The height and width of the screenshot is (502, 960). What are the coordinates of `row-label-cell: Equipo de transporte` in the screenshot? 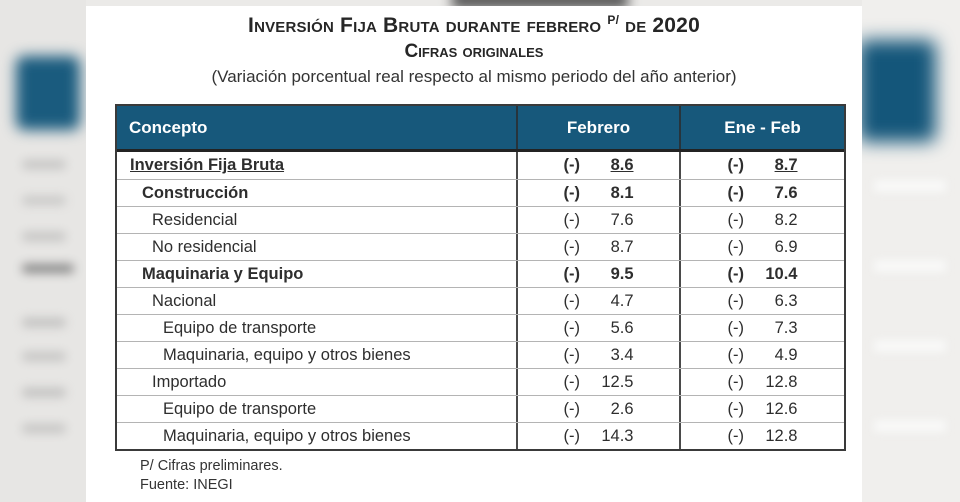 It's located at (316, 409).